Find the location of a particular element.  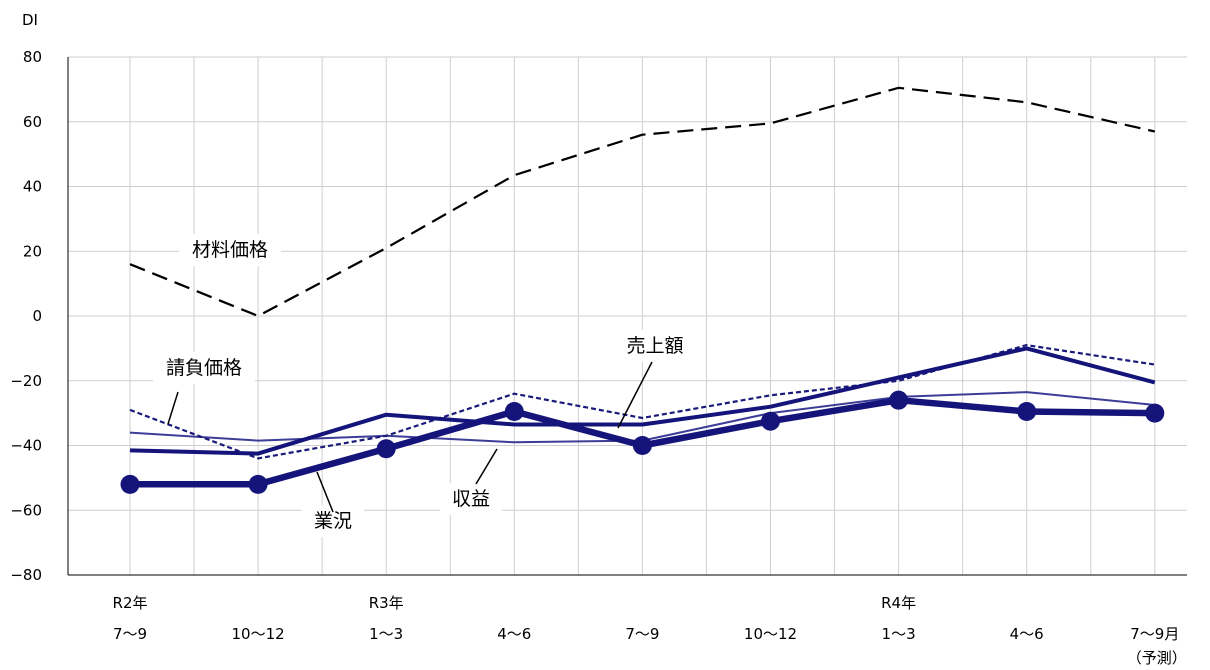

annotation-label: 材料価格 is located at coordinates (230, 250).